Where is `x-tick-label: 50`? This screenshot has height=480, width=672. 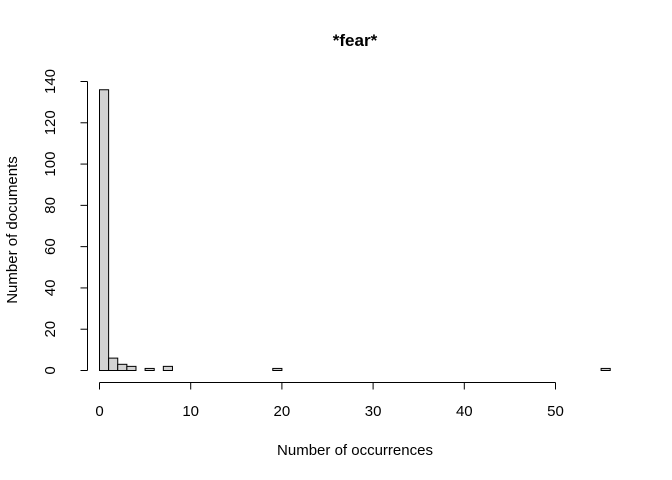 x-tick-label: 50 is located at coordinates (555, 411).